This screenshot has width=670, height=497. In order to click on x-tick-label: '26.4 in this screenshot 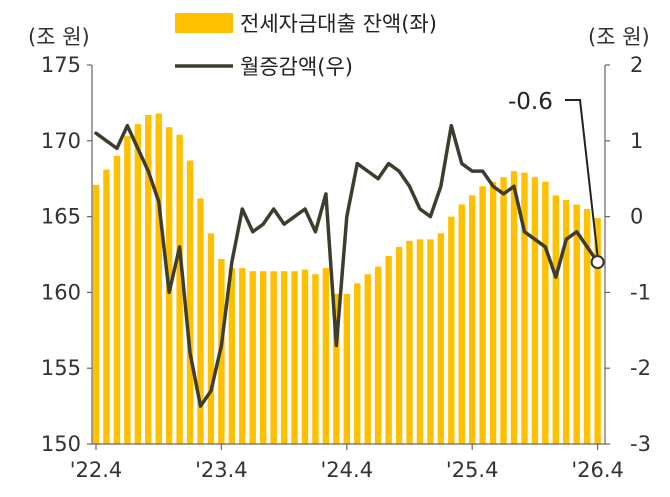, I will do `click(597, 470)`.